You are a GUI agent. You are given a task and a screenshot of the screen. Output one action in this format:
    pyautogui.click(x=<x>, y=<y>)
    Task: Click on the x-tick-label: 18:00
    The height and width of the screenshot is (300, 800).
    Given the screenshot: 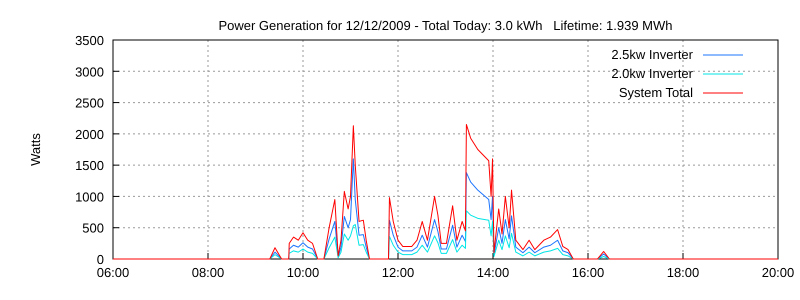 What is the action you would take?
    pyautogui.click(x=683, y=272)
    